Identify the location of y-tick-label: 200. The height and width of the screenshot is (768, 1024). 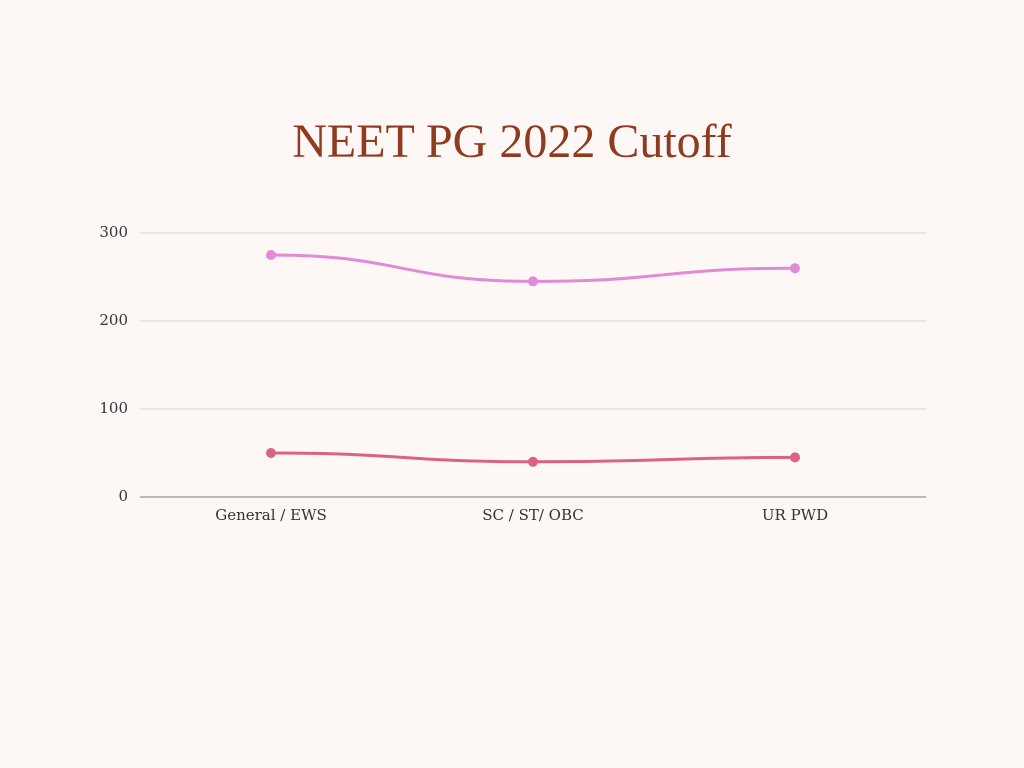
(113, 320).